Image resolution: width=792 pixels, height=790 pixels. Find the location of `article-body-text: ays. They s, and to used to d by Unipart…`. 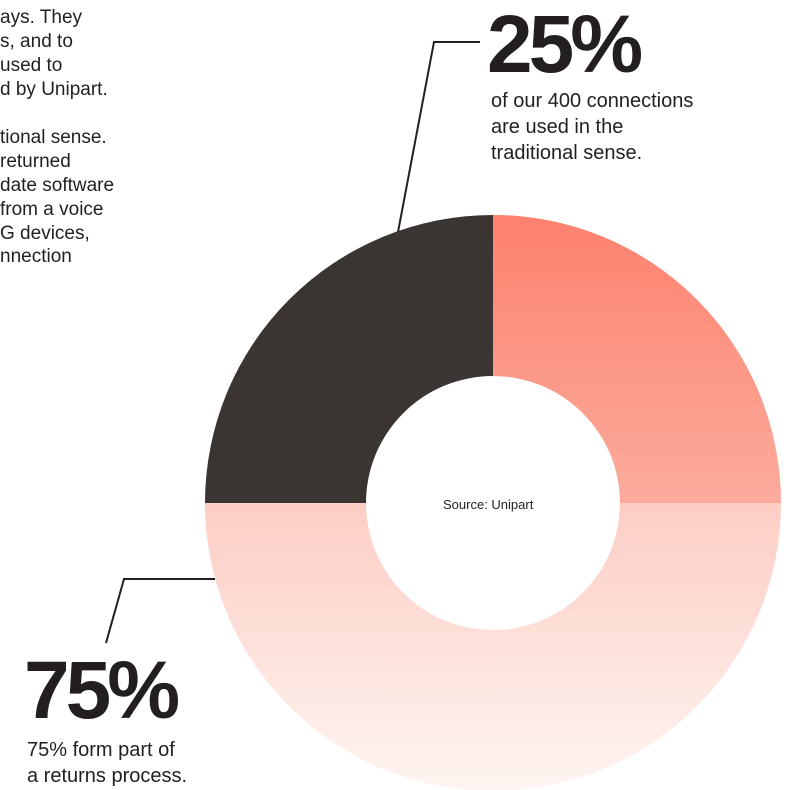

article-body-text: ays. They s, and to used to d by Unipart… is located at coordinates (80, 137).